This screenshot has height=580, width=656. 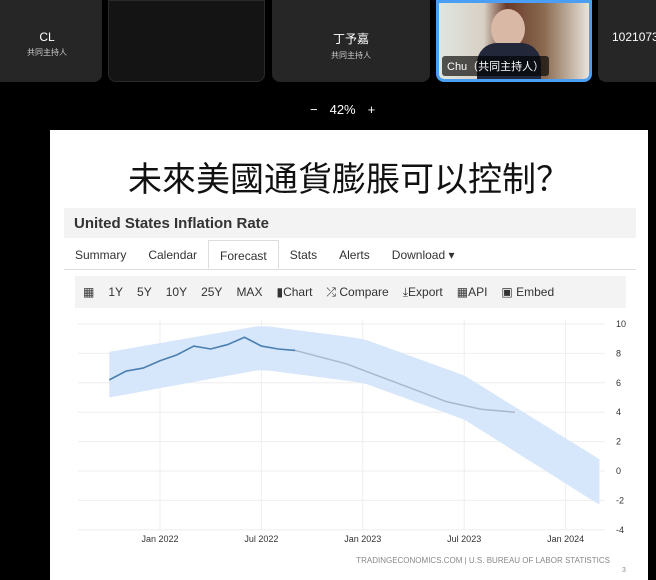 I want to click on zoom-control: − 42% +, so click(x=342, y=109).